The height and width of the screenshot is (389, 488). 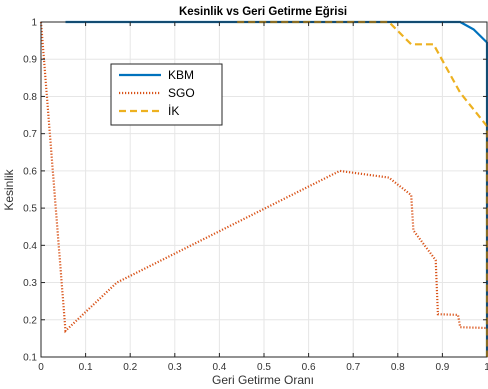 I want to click on legend: KBM SGO İK, so click(x=166, y=94).